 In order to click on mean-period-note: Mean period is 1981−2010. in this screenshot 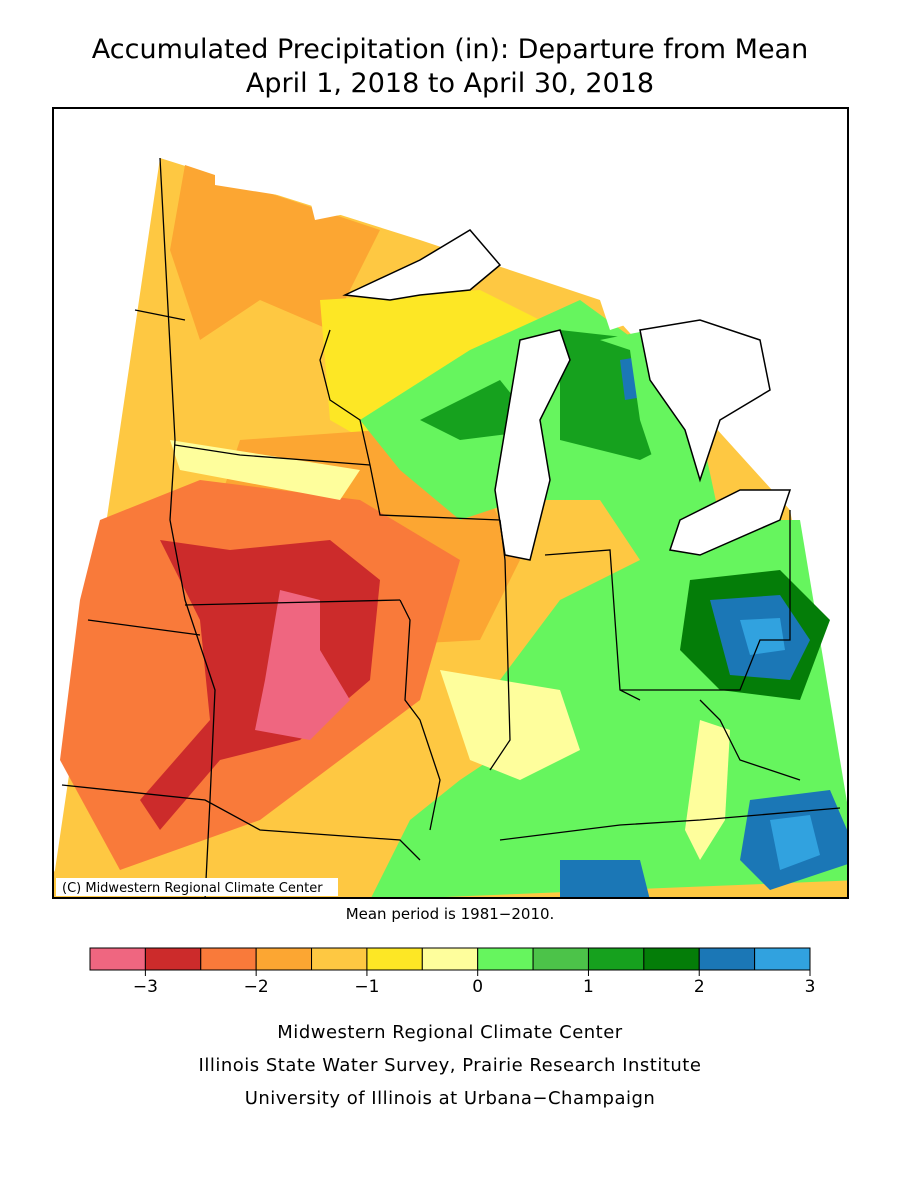, I will do `click(450, 914)`.